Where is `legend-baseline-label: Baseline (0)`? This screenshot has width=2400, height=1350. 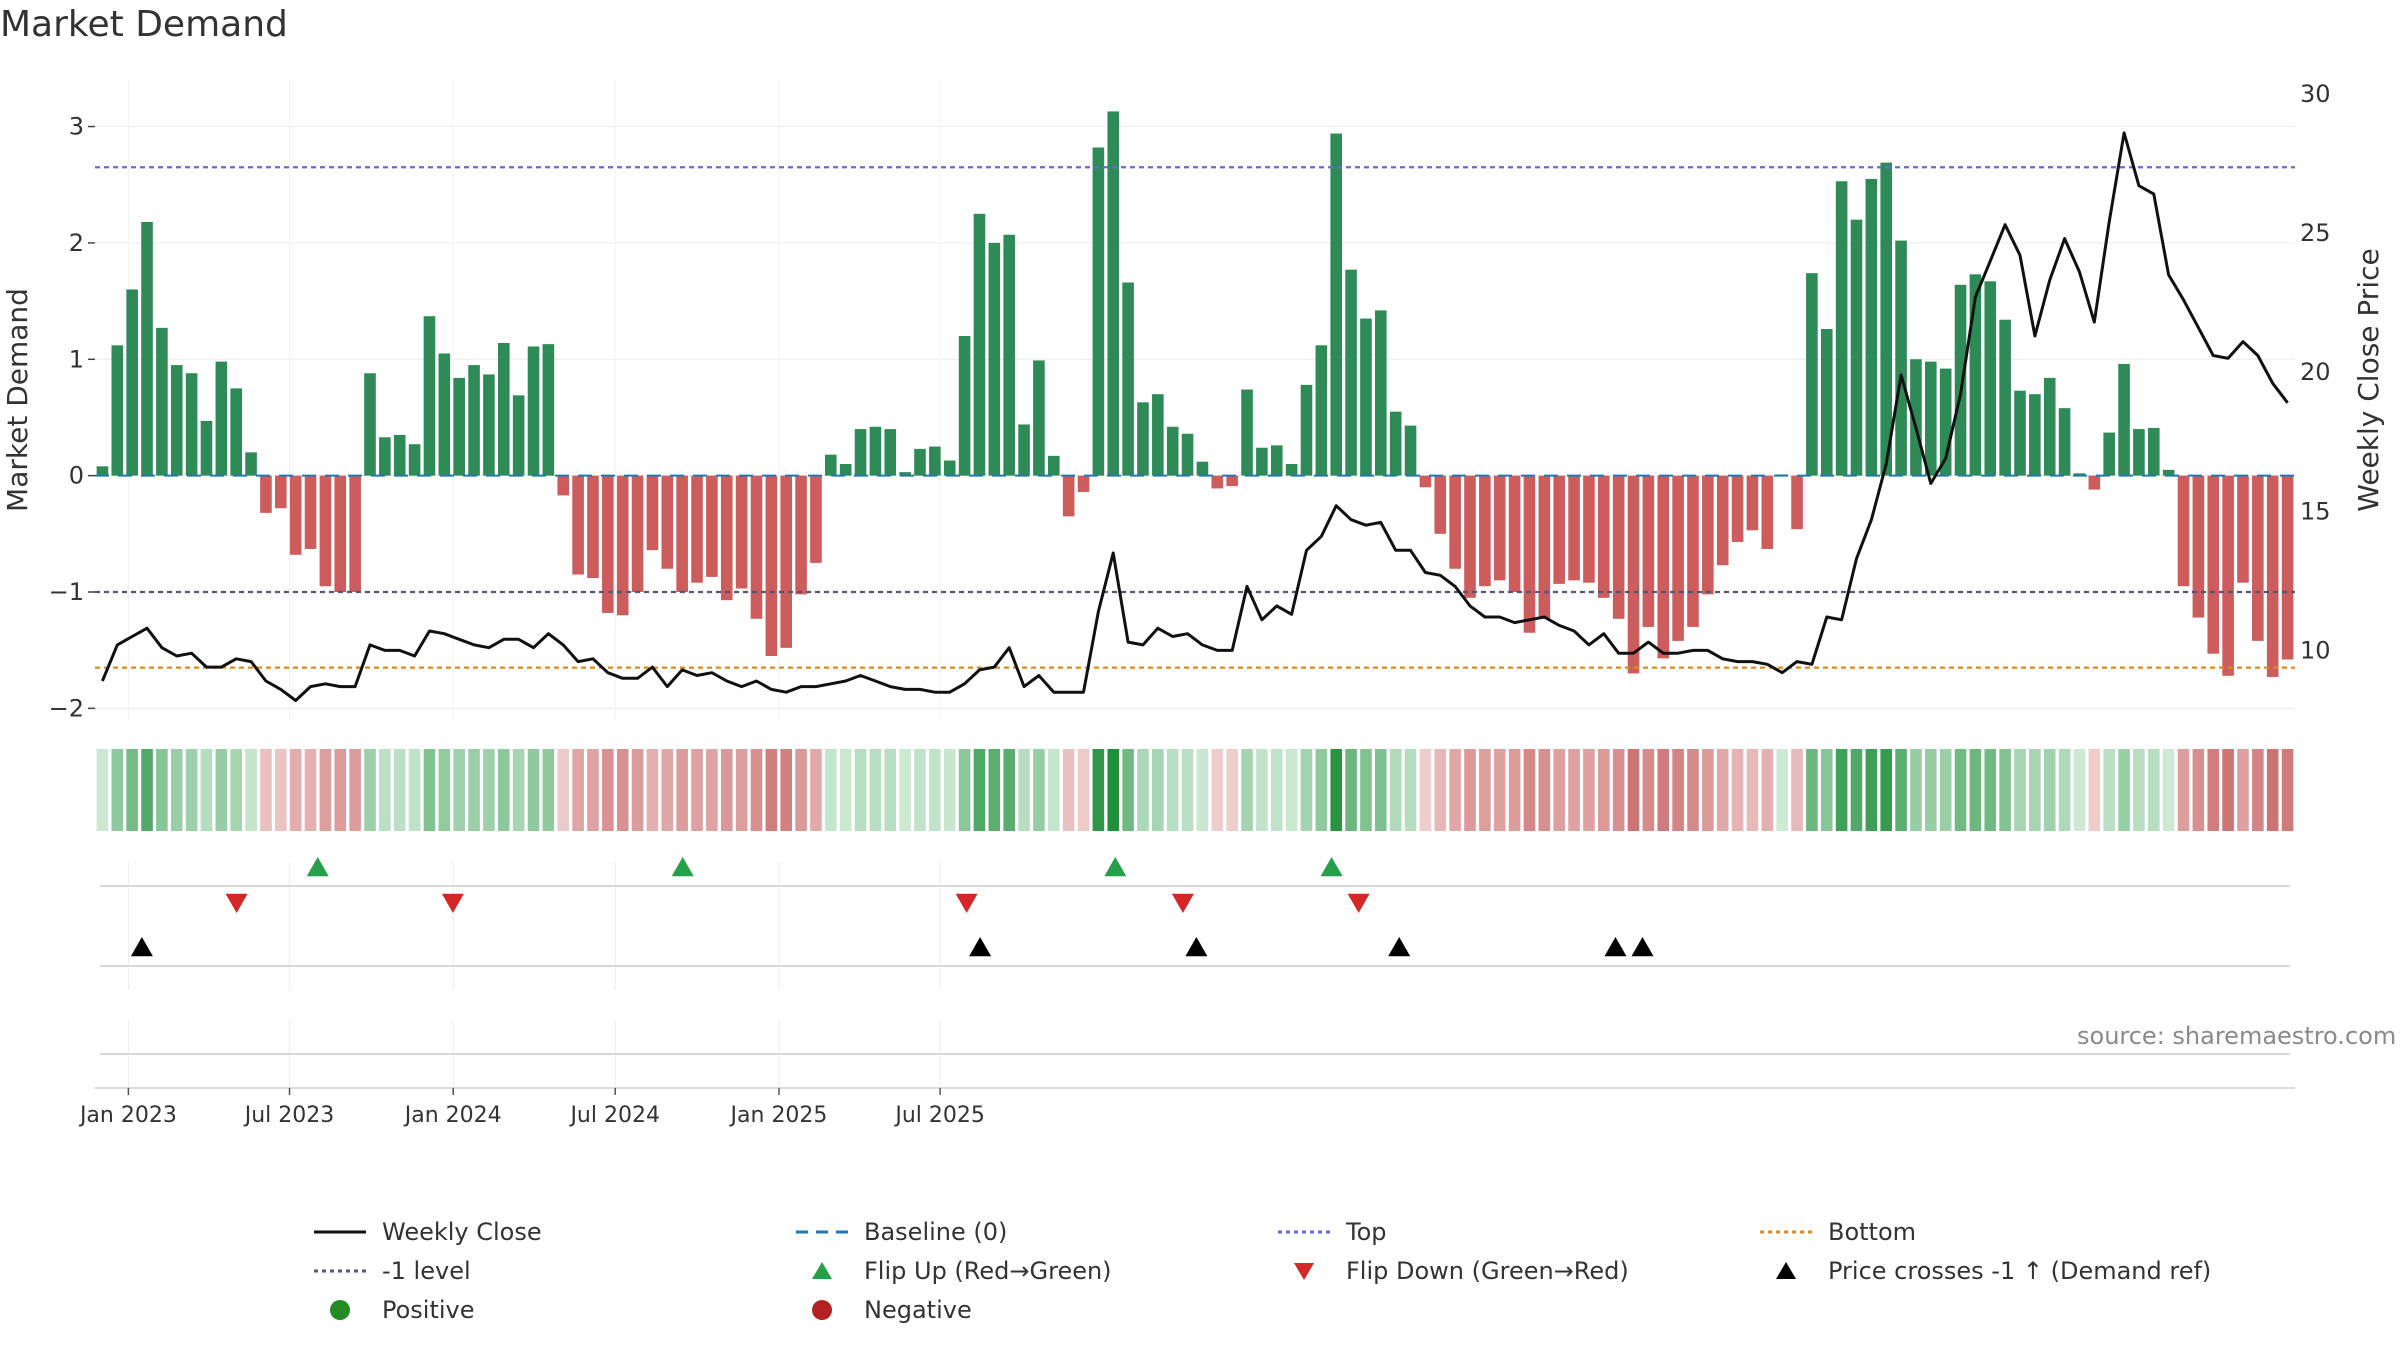
legend-baseline-label: Baseline (0) is located at coordinates (936, 1231).